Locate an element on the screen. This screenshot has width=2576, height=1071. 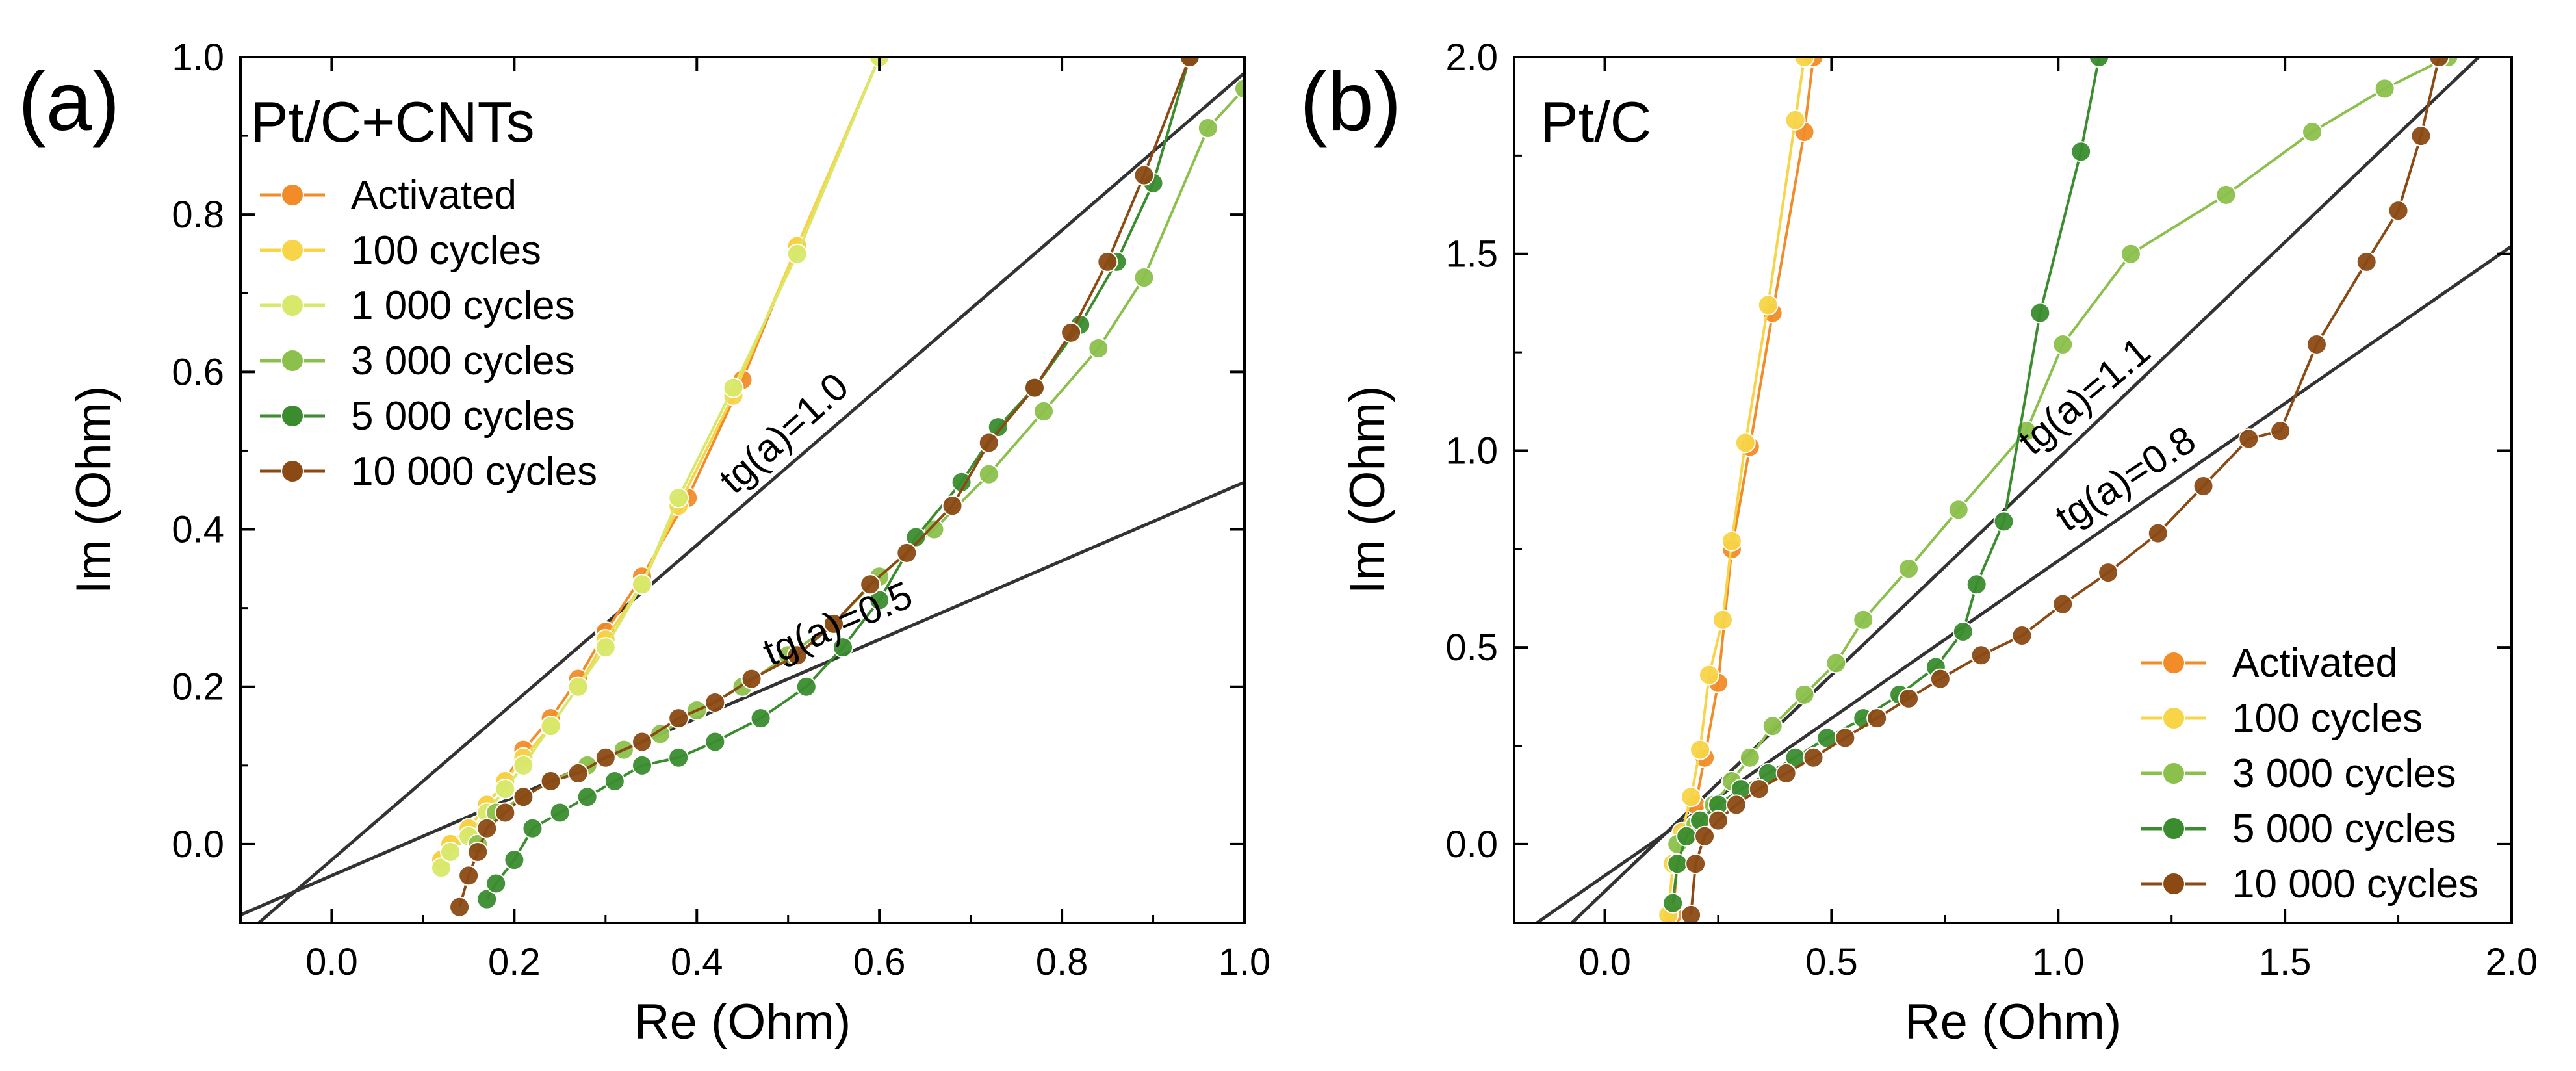
x-tick-label: 0.8 is located at coordinates (1062, 962).